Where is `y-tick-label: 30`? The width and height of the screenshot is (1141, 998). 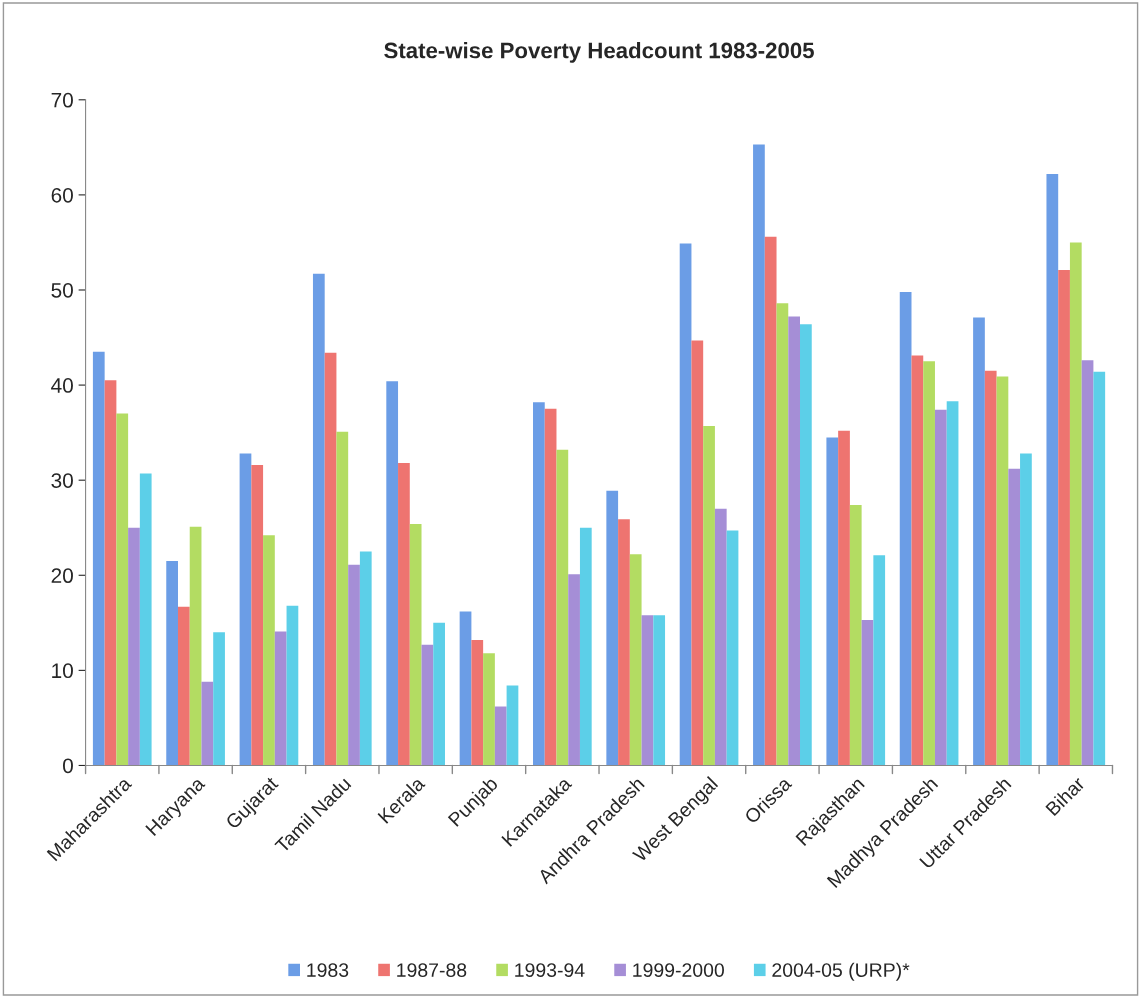 y-tick-label: 30 is located at coordinates (62, 480).